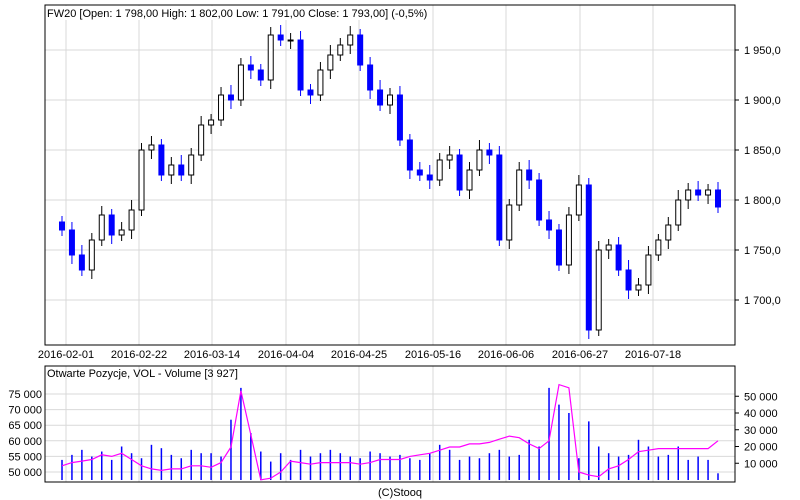 This screenshot has width=800, height=500. What do you see at coordinates (762, 201) in the screenshot?
I see `price-tick-label: 1 800,0` at bounding box center [762, 201].